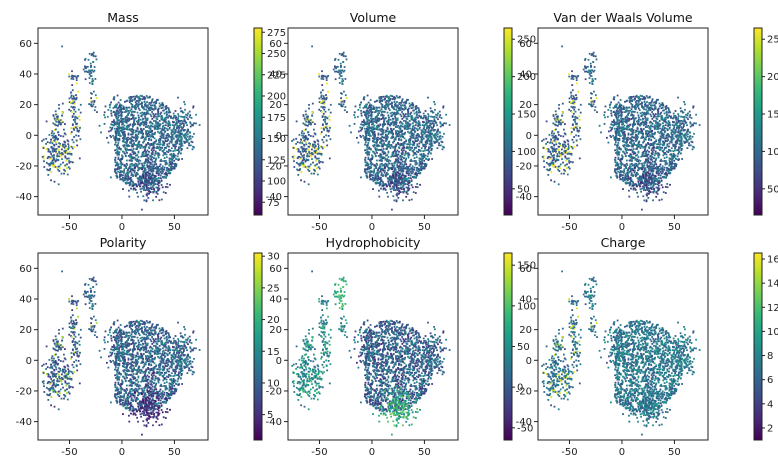  What do you see at coordinates (526, 152) in the screenshot?
I see `colorbar-tick-label: 100` at bounding box center [526, 152].